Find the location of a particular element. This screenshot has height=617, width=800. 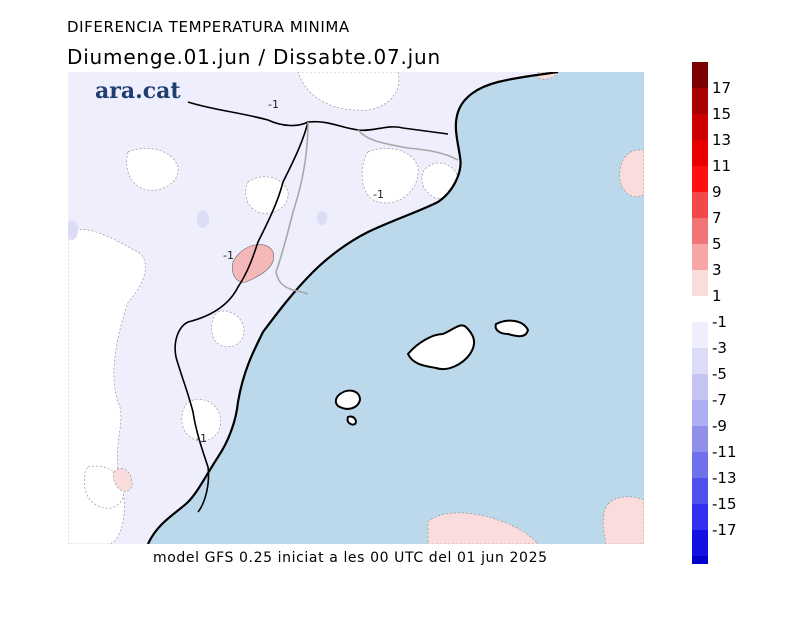

menorca is located at coordinates (512, 328).